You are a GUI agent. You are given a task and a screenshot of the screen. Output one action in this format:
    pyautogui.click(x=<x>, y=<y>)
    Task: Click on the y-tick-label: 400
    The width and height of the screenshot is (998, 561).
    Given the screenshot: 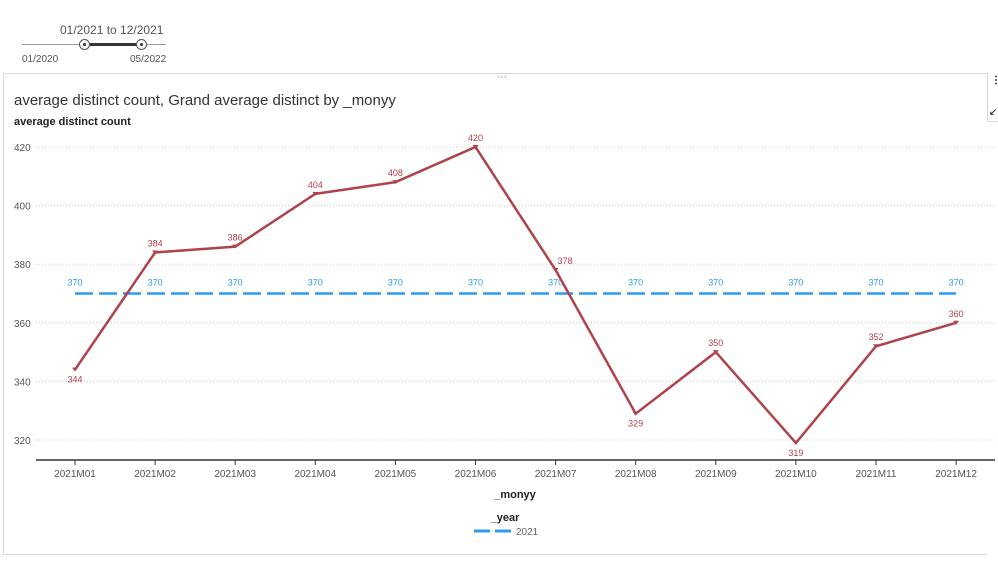 What is the action you would take?
    pyautogui.click(x=22, y=207)
    